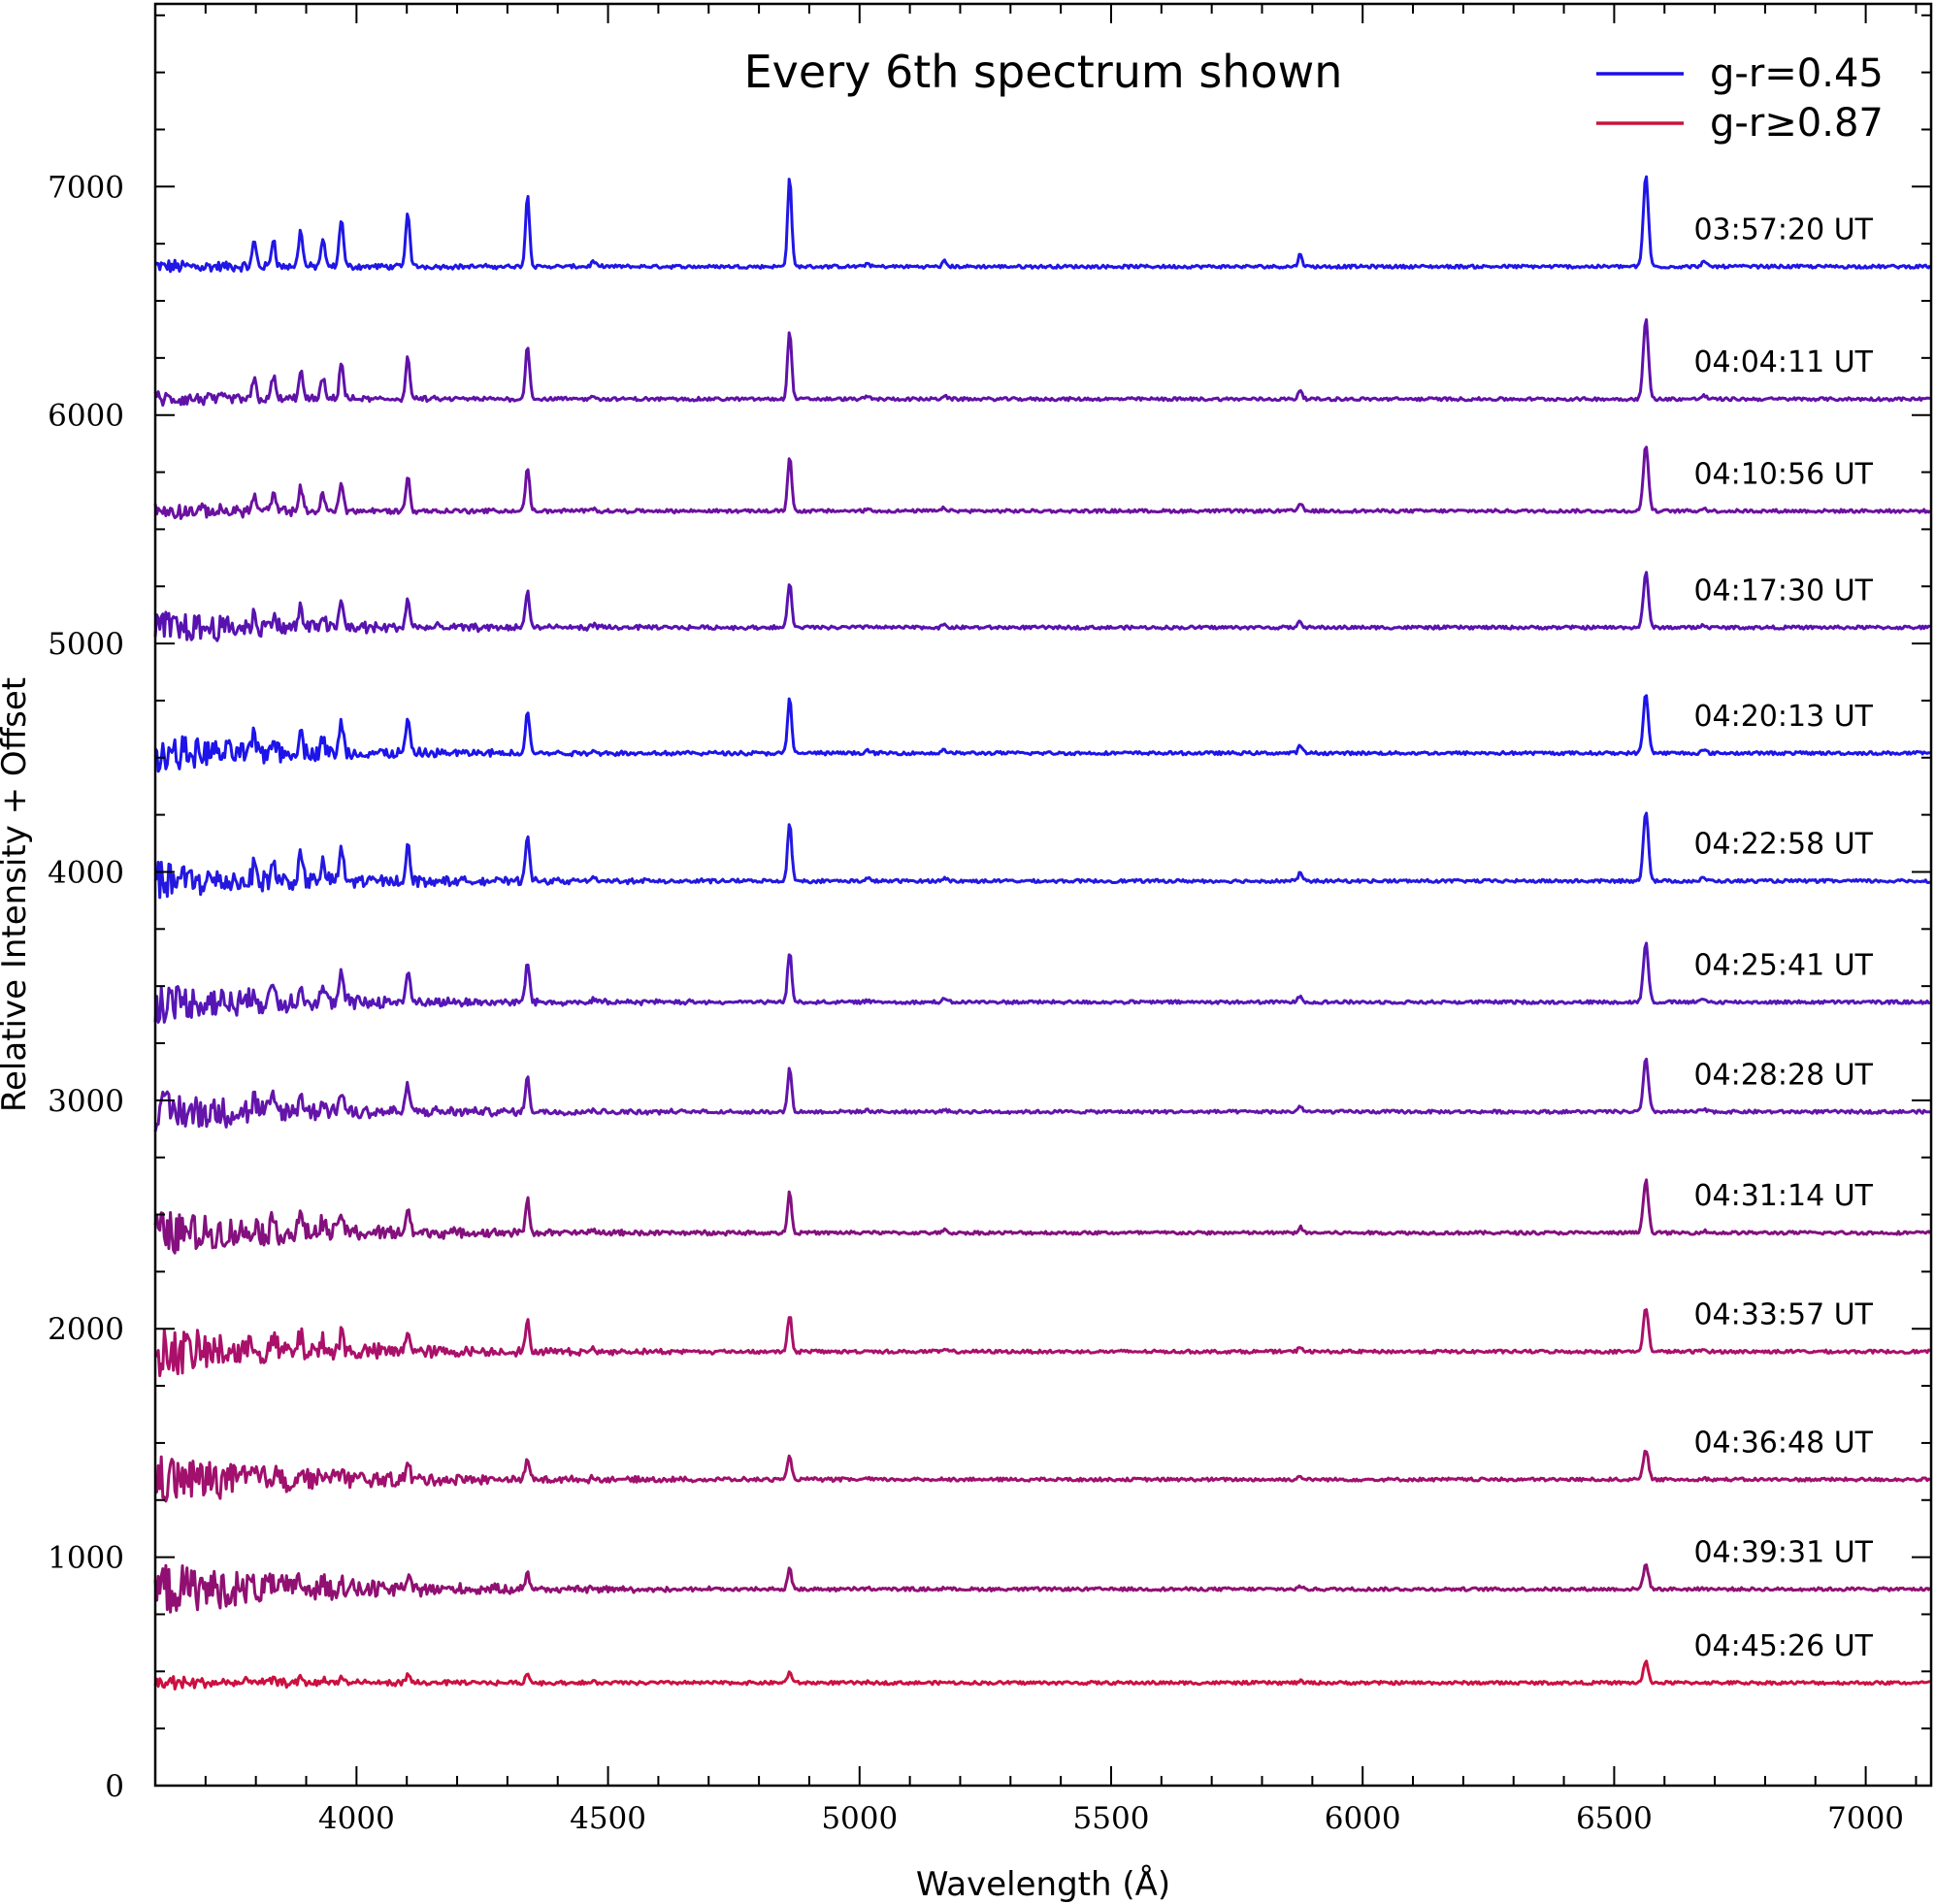 This screenshot has width=1935, height=1904. Describe the element at coordinates (1783, 1646) in the screenshot. I see `spectrum-time-label: 04:45:26 UT` at that location.